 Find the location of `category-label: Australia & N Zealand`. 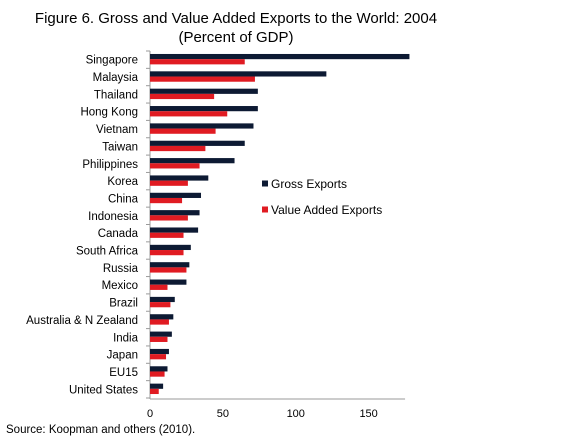

category-label: Australia & N Zealand is located at coordinates (82, 321).